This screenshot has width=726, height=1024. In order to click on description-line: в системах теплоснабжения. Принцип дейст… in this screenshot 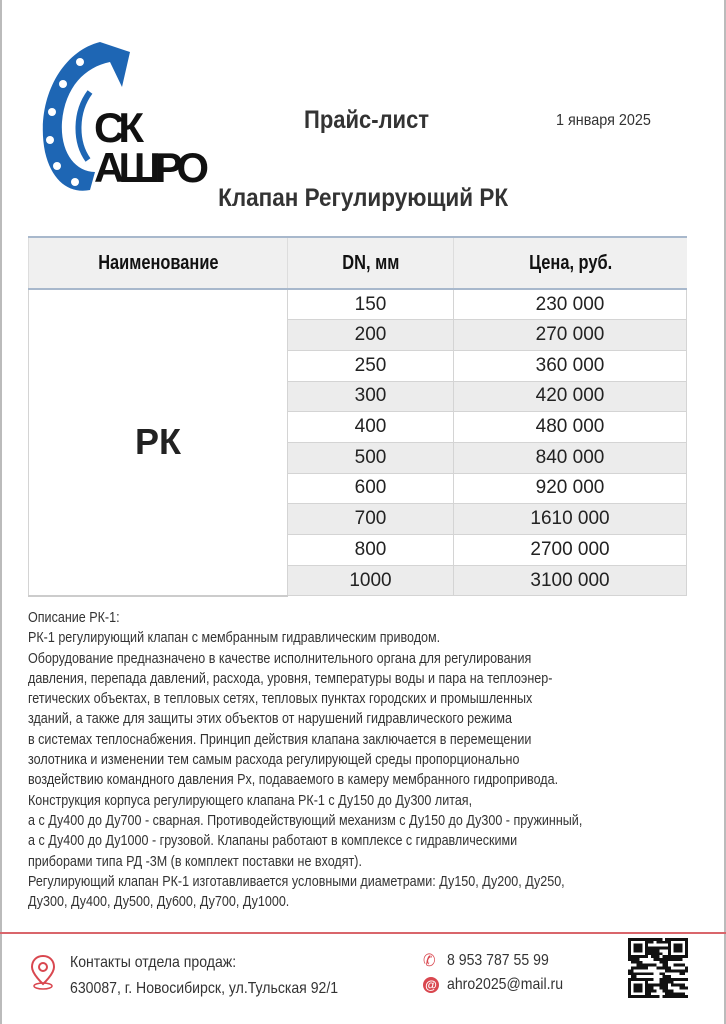, I will do `click(280, 739)`.